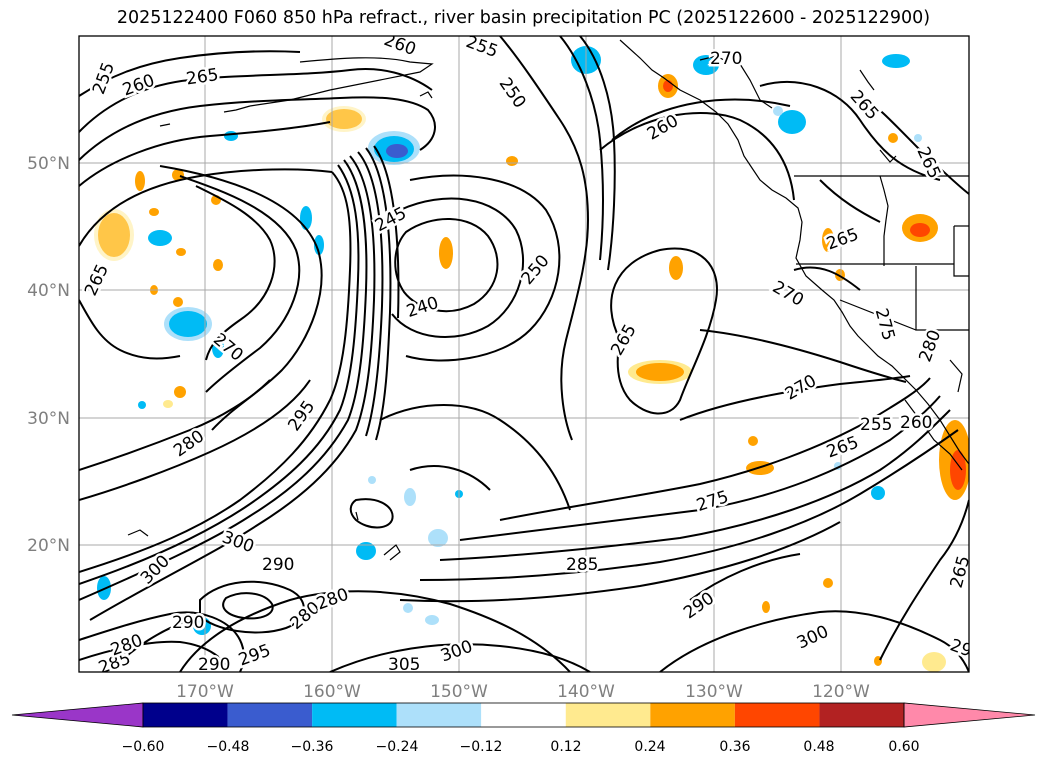 This screenshot has height=765, width=1047. Describe the element at coordinates (332, 692) in the screenshot. I see `lon-label-160w: 160°W` at that location.